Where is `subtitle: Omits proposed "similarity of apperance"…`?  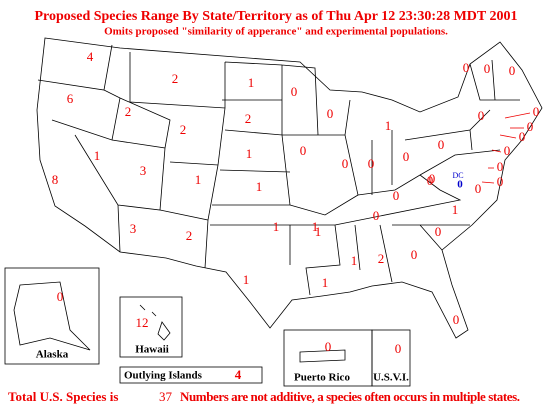 subtitle: Omits proposed "similarity of apperance"… is located at coordinates (276, 32).